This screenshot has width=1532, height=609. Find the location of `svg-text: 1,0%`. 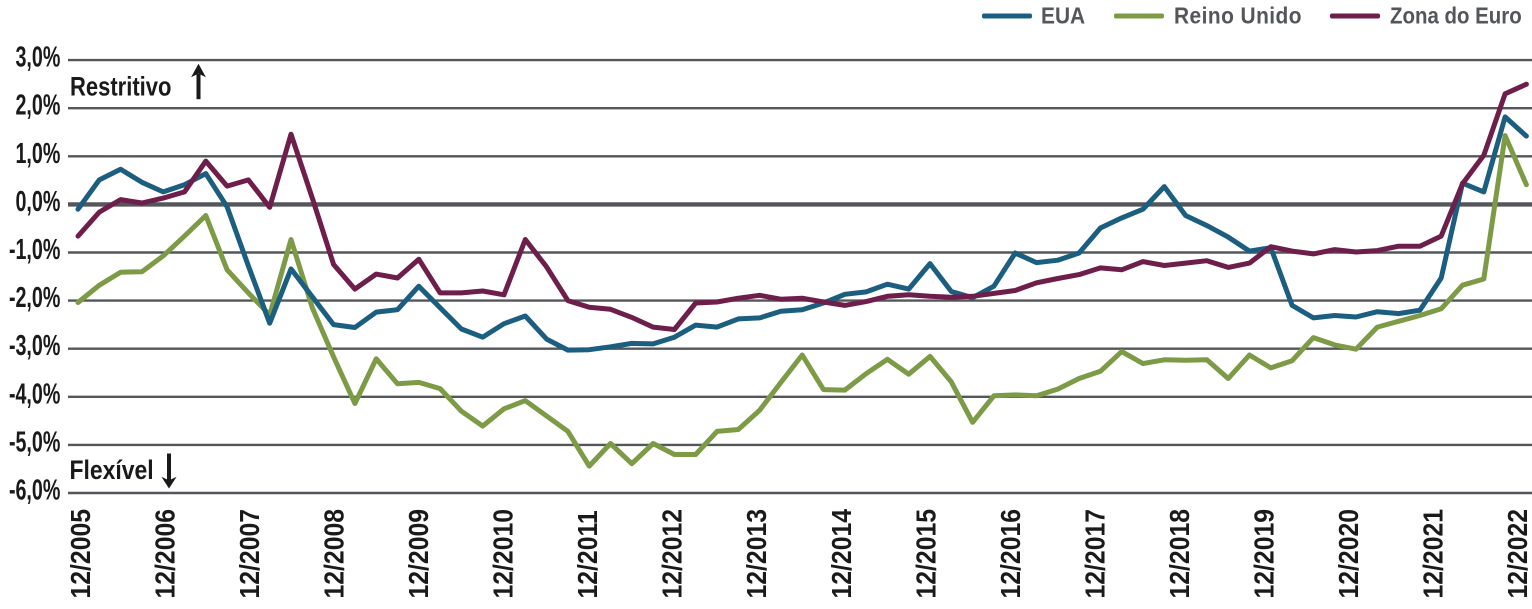

svg-text: 1,0% is located at coordinates (37, 153).